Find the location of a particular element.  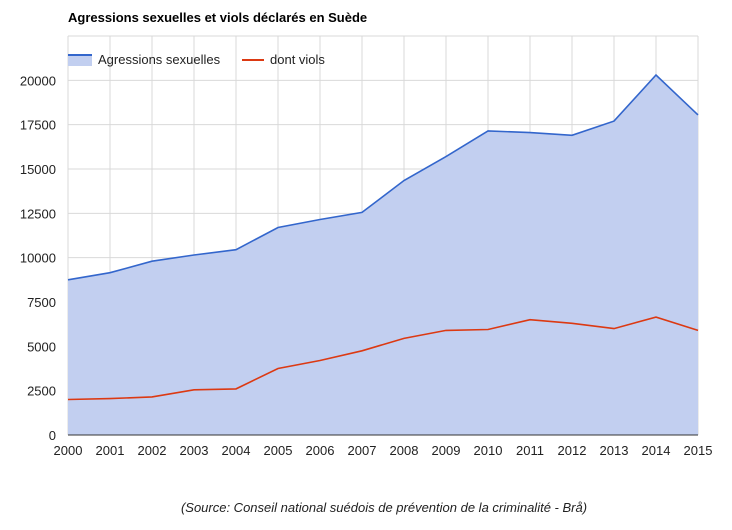

x-tick-label: 2012 is located at coordinates (572, 450).